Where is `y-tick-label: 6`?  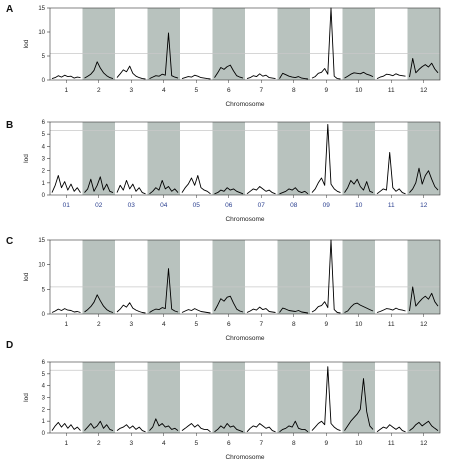
y-tick-label: 6 is located at coordinates (44, 363).